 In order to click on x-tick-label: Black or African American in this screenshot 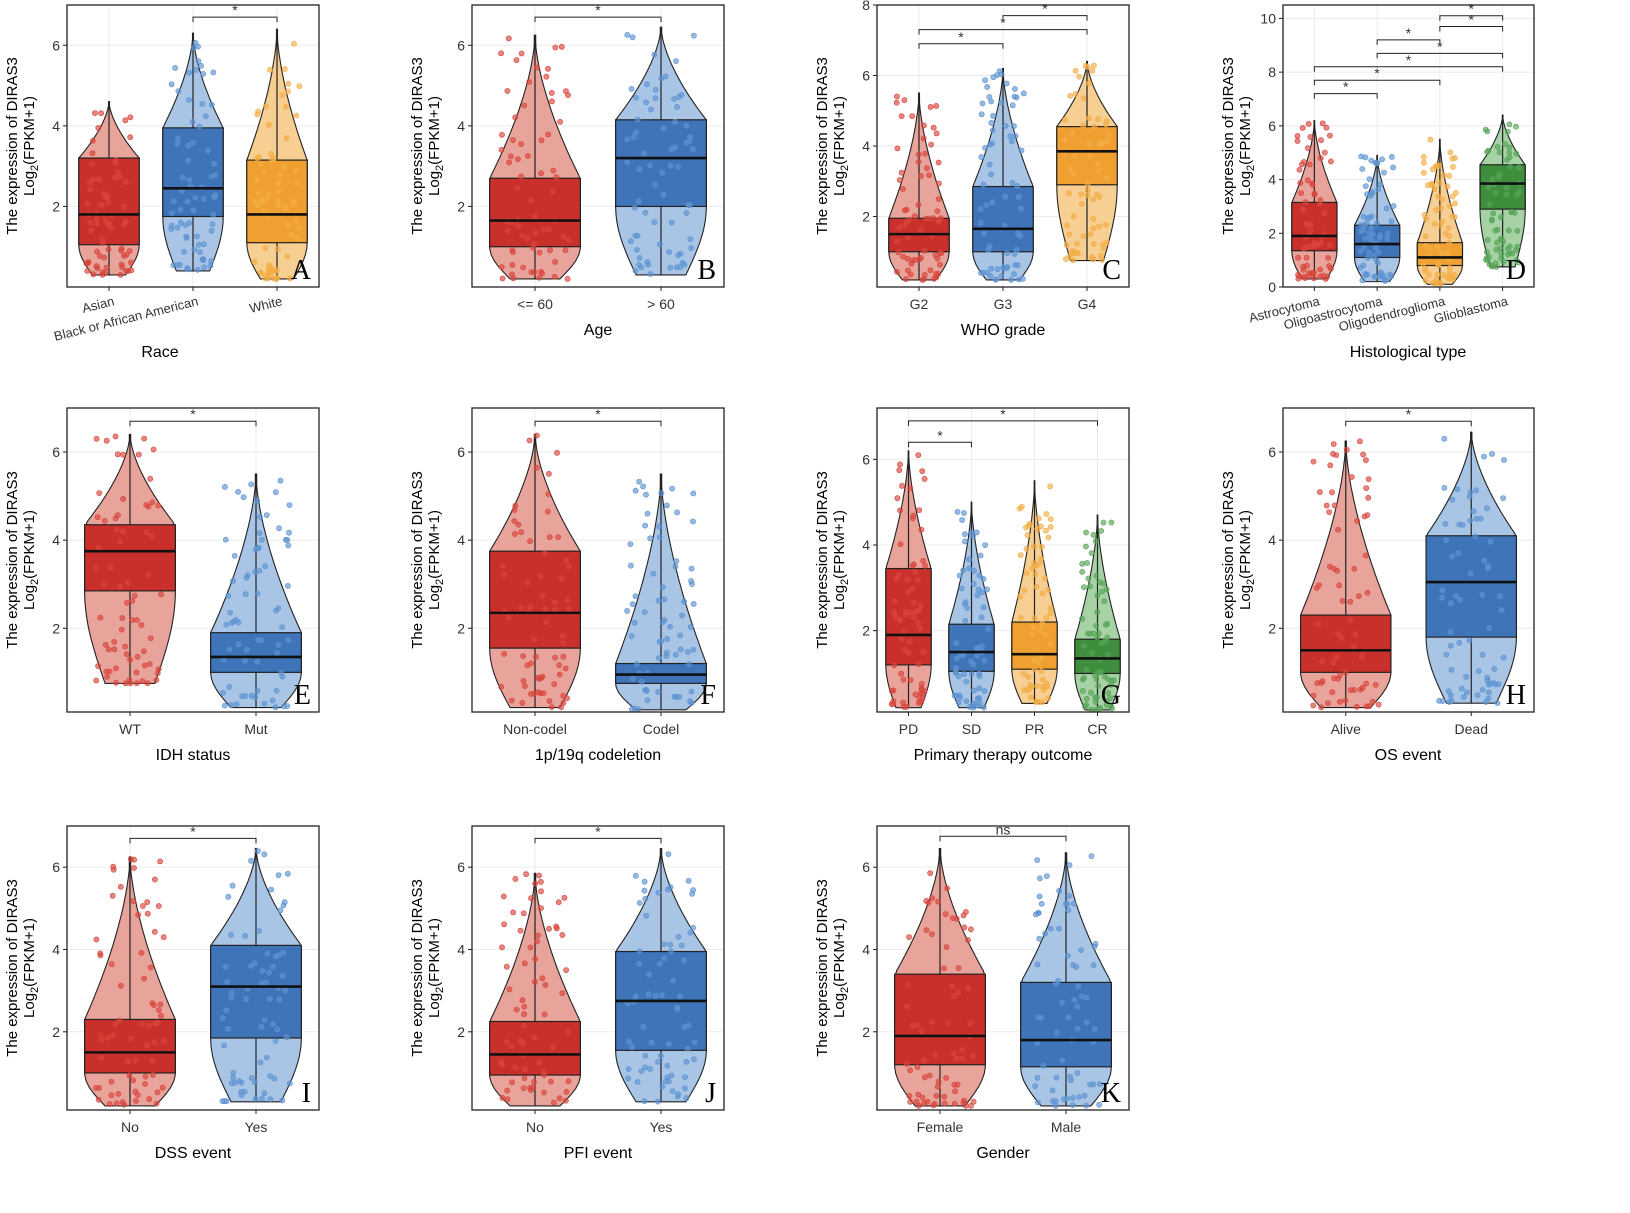, I will do `click(125, 318)`.